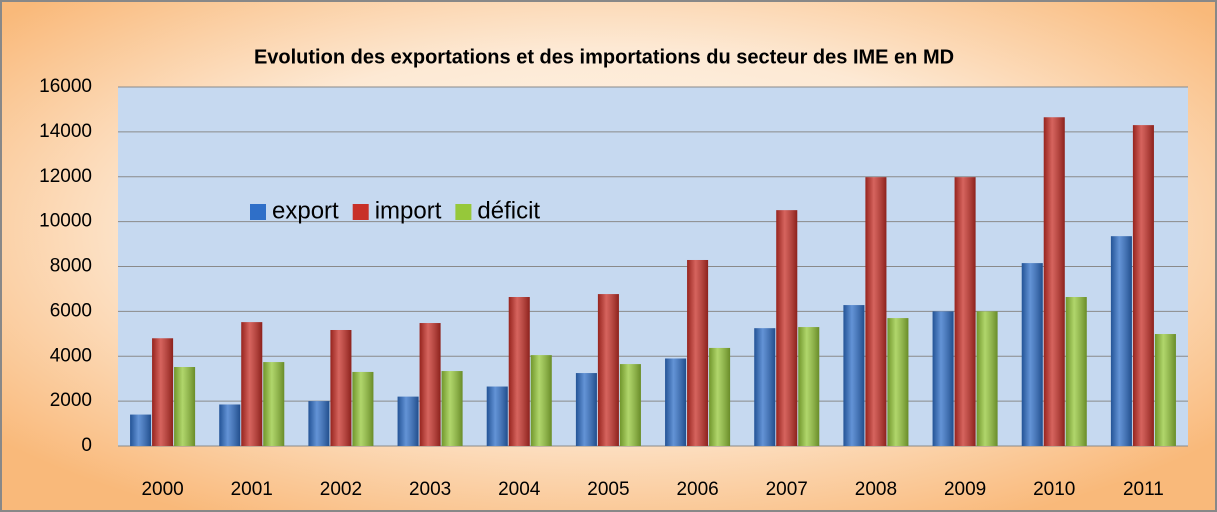 The image size is (1217, 512). What do you see at coordinates (65, 176) in the screenshot?
I see `y-tick-label: 12000` at bounding box center [65, 176].